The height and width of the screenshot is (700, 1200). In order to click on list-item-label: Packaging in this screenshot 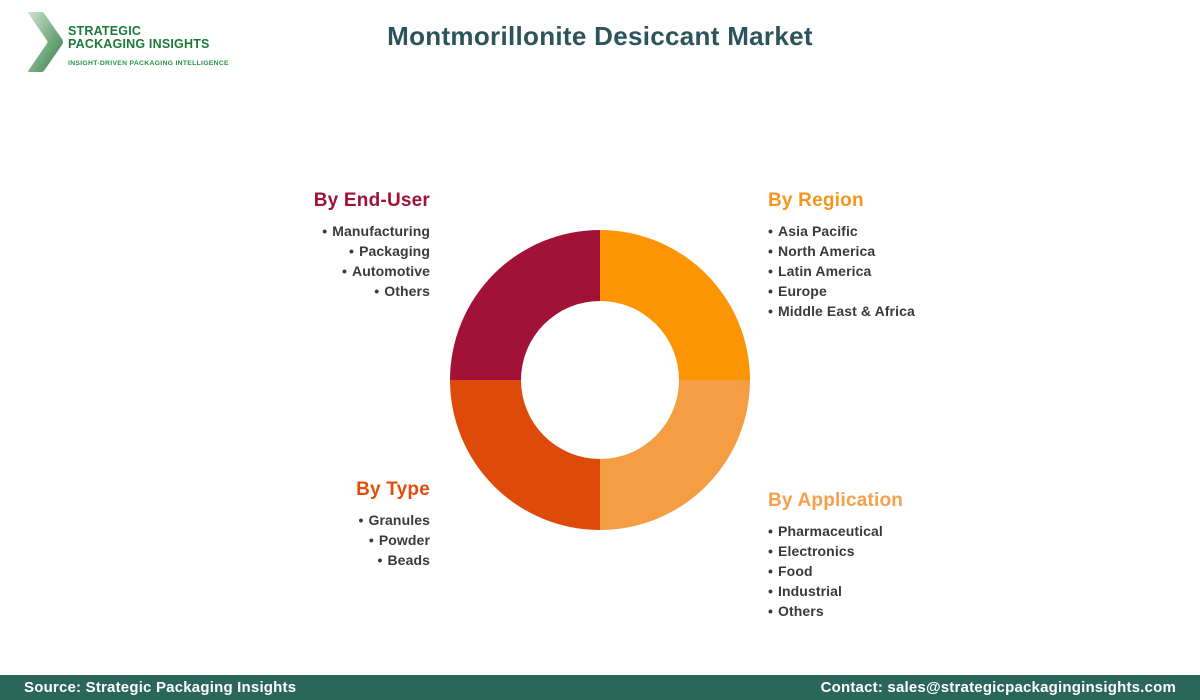, I will do `click(394, 251)`.